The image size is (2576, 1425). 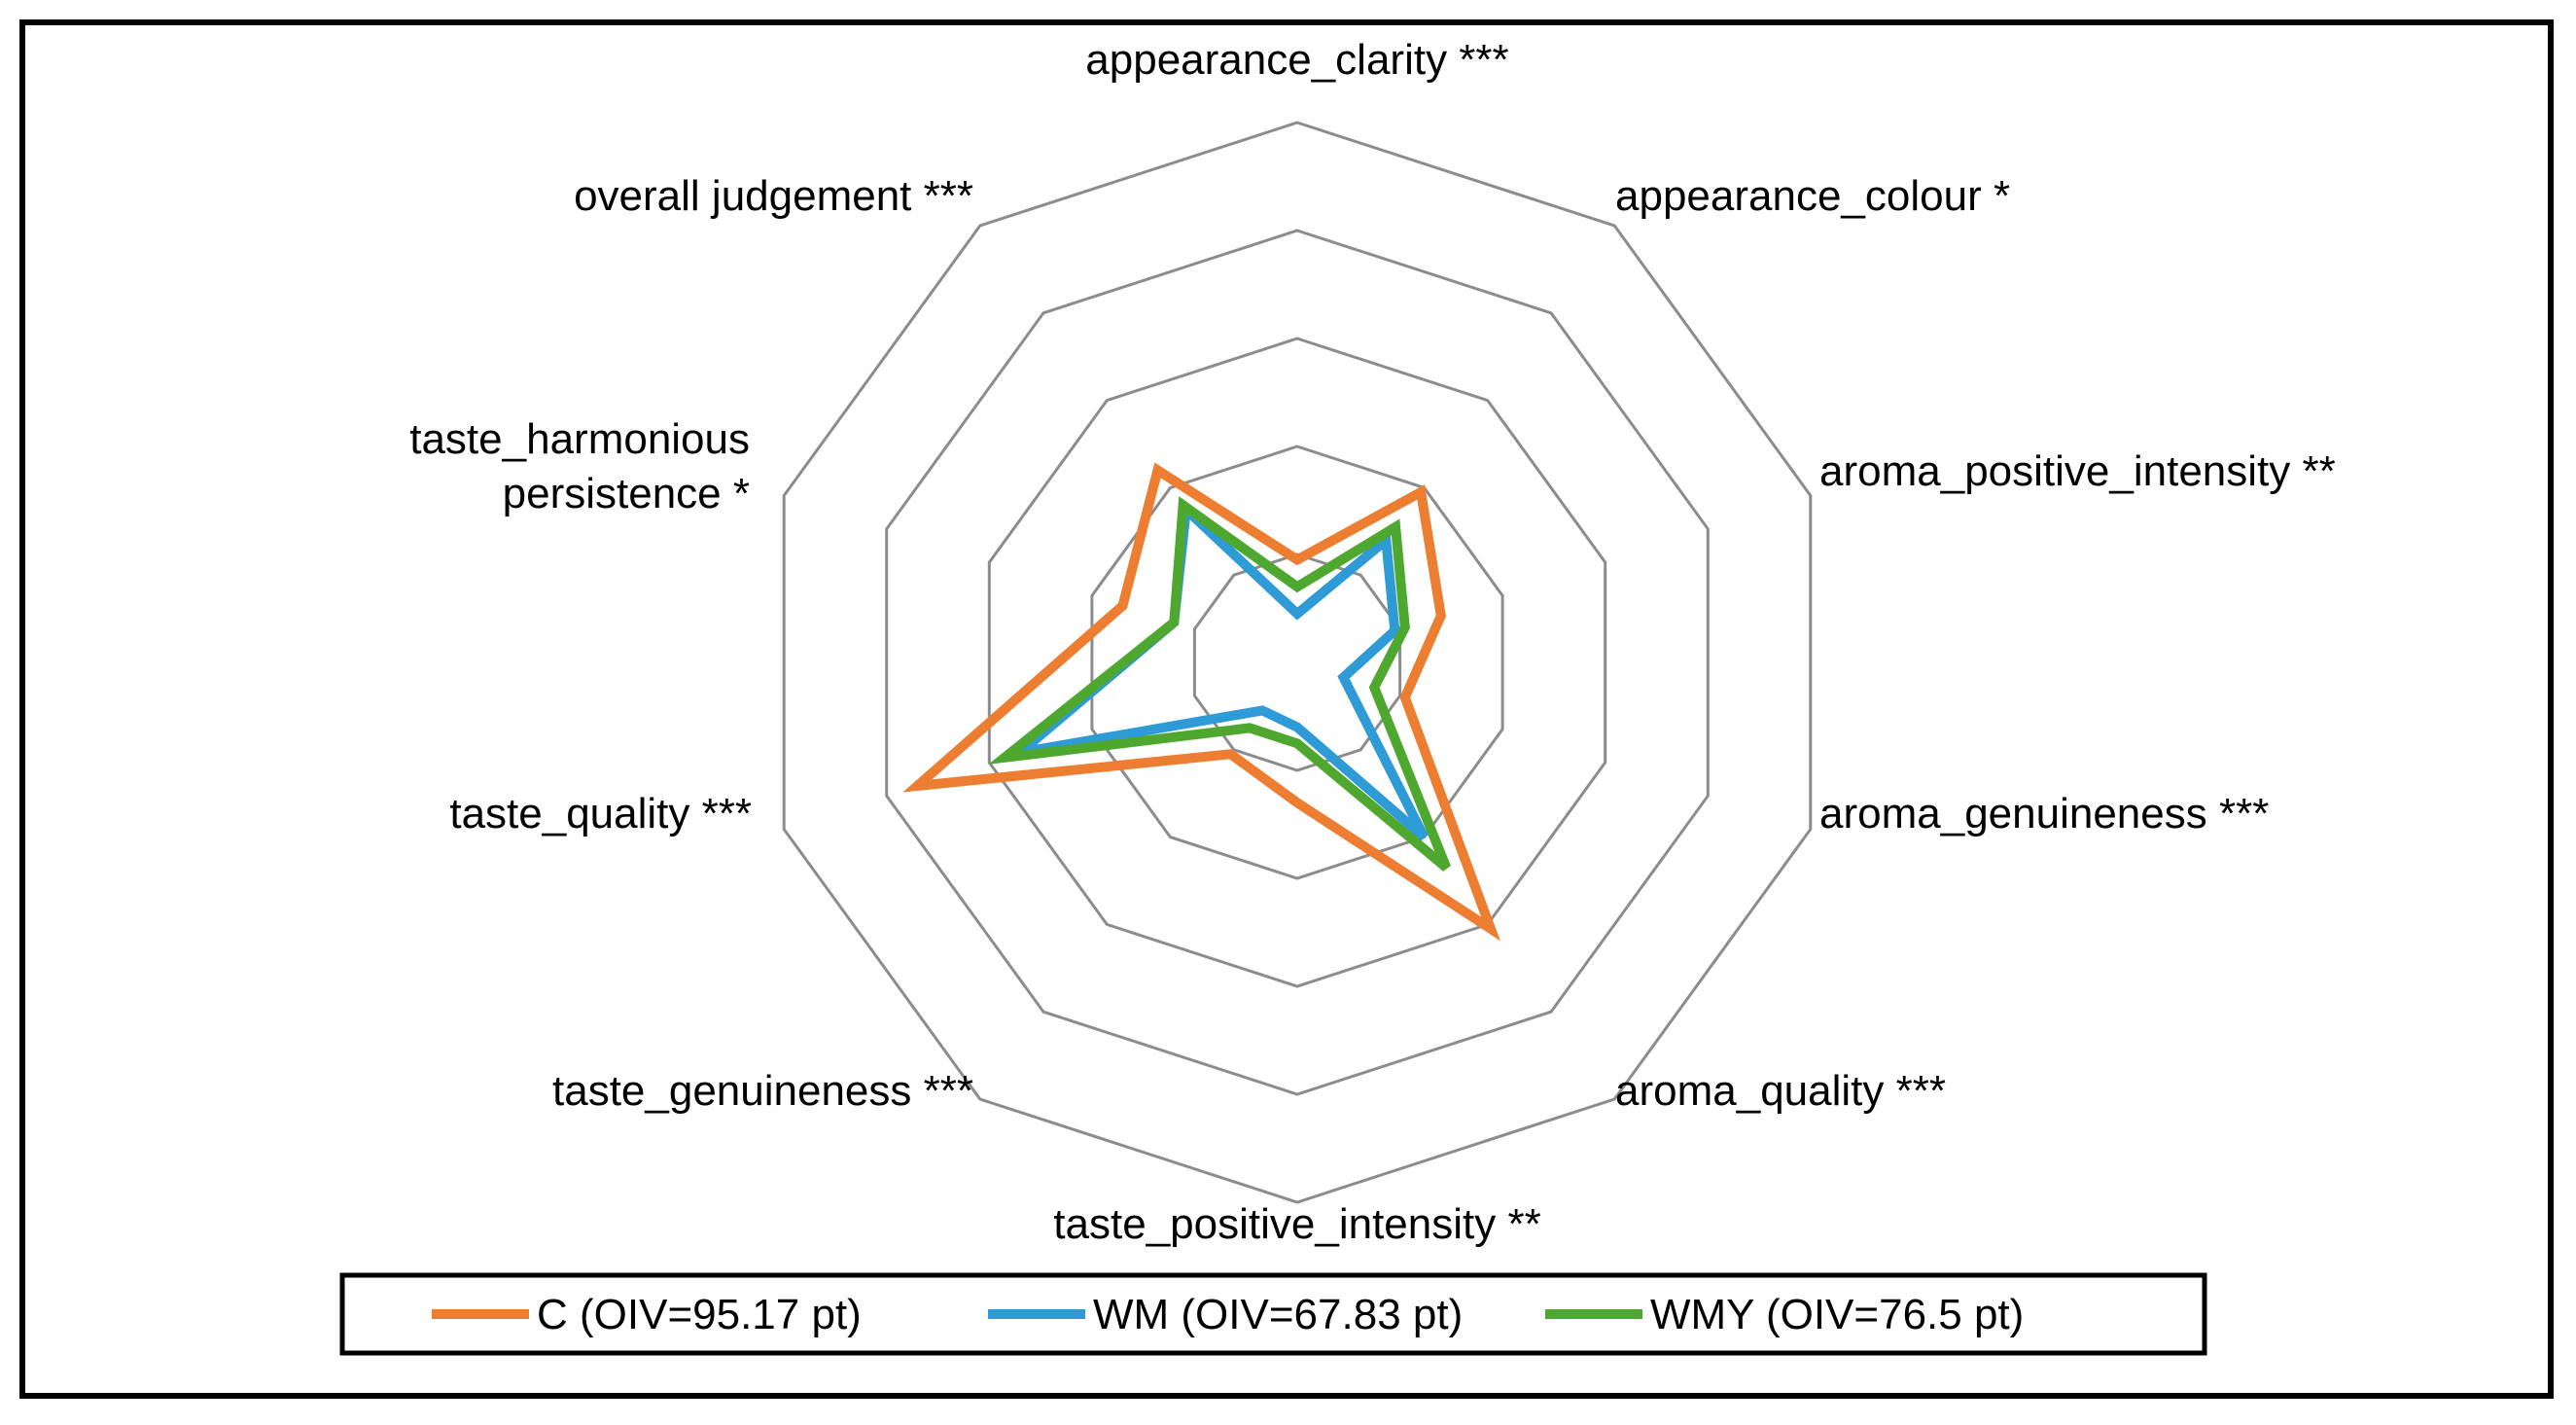 I want to click on radar-series, so click(x=1201, y=702).